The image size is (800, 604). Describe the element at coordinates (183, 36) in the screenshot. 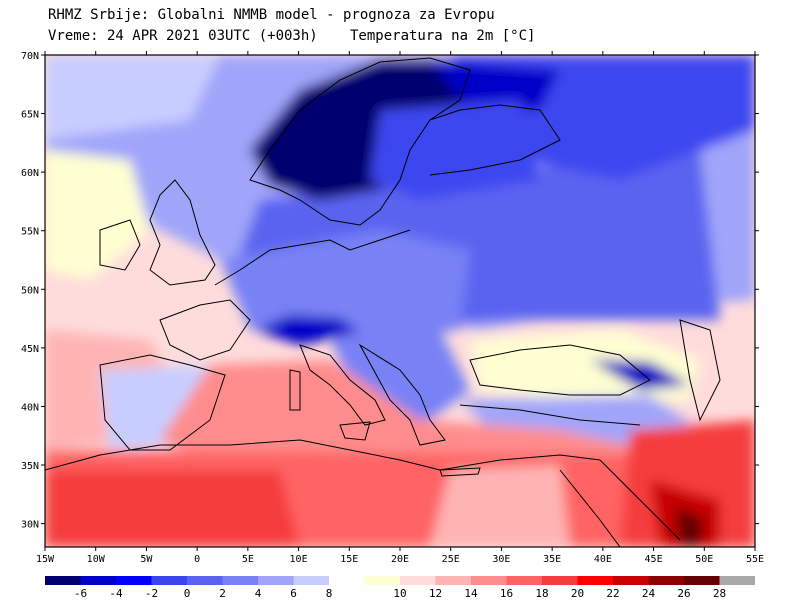

I see `forecast-time: Vreme: 24 APR 2021 03UTC (+003h)` at that location.